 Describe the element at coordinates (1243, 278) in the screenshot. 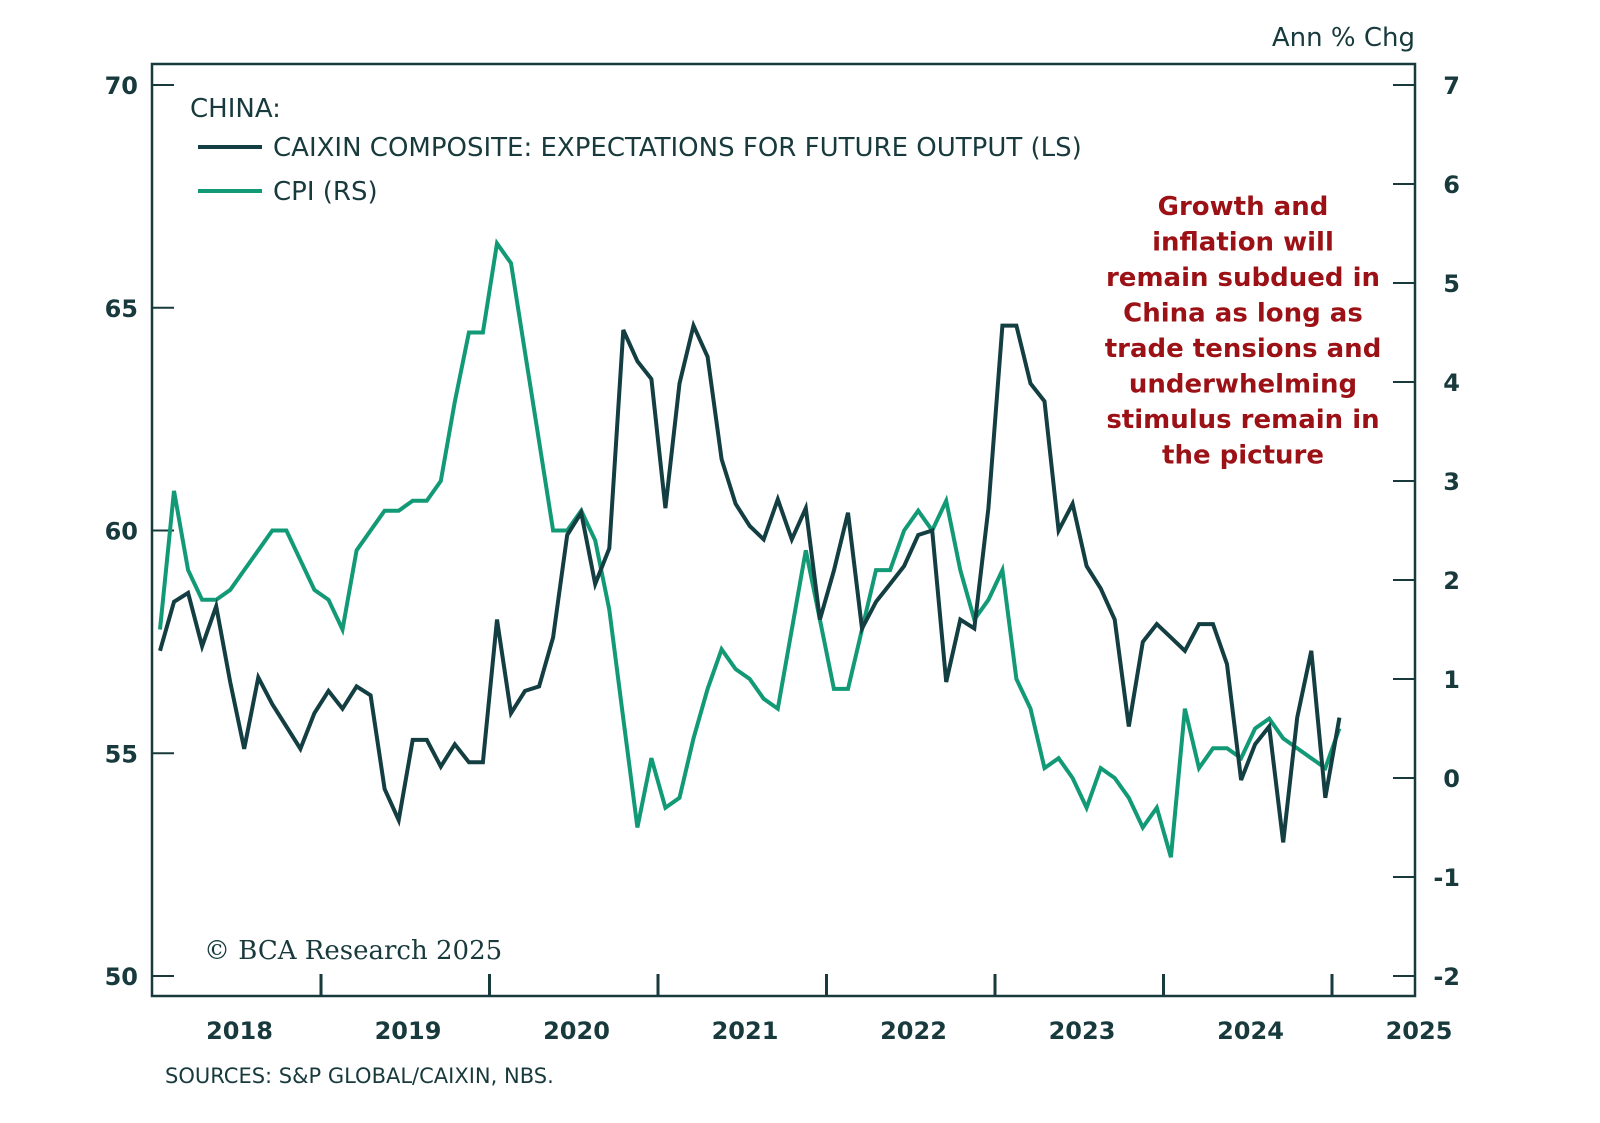

I see `annotation-line: remain subdued in` at that location.